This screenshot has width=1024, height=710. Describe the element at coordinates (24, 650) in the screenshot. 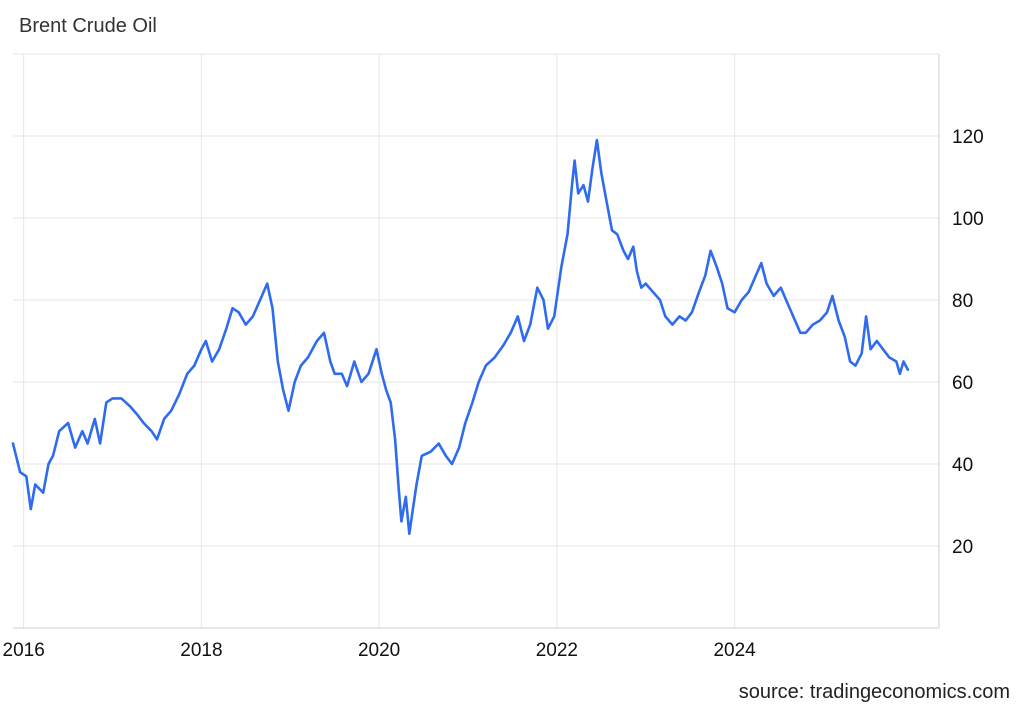

I see `x-tick-label: 2016` at that location.